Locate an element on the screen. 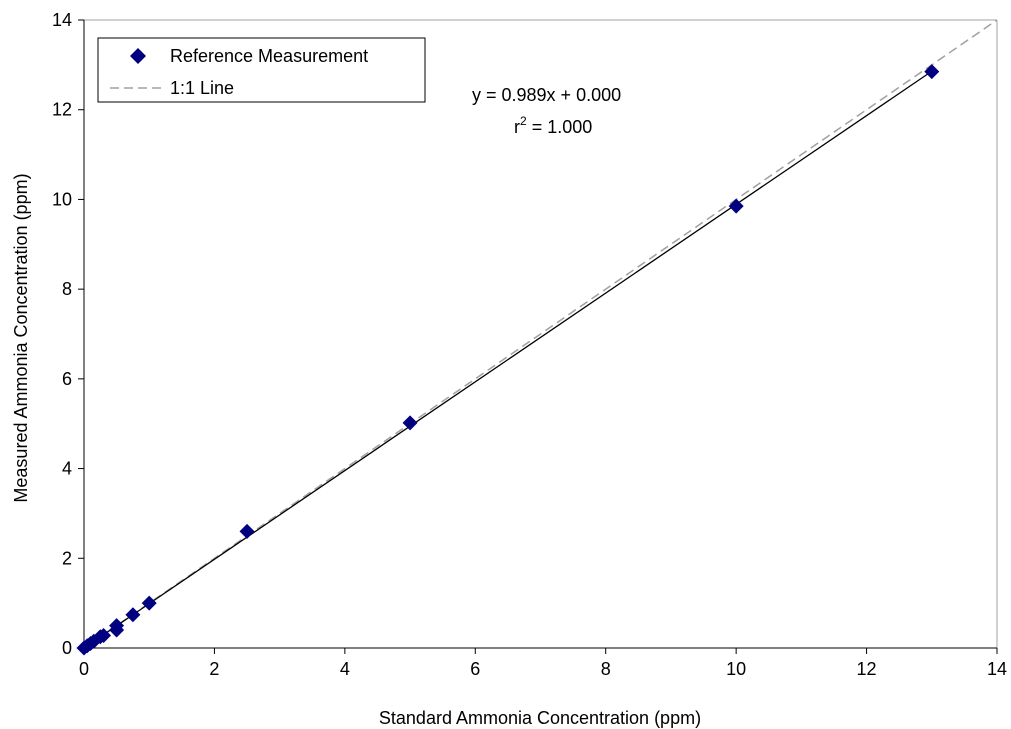 This screenshot has height=729, width=1011. x-tick-label: 6 is located at coordinates (475, 669).